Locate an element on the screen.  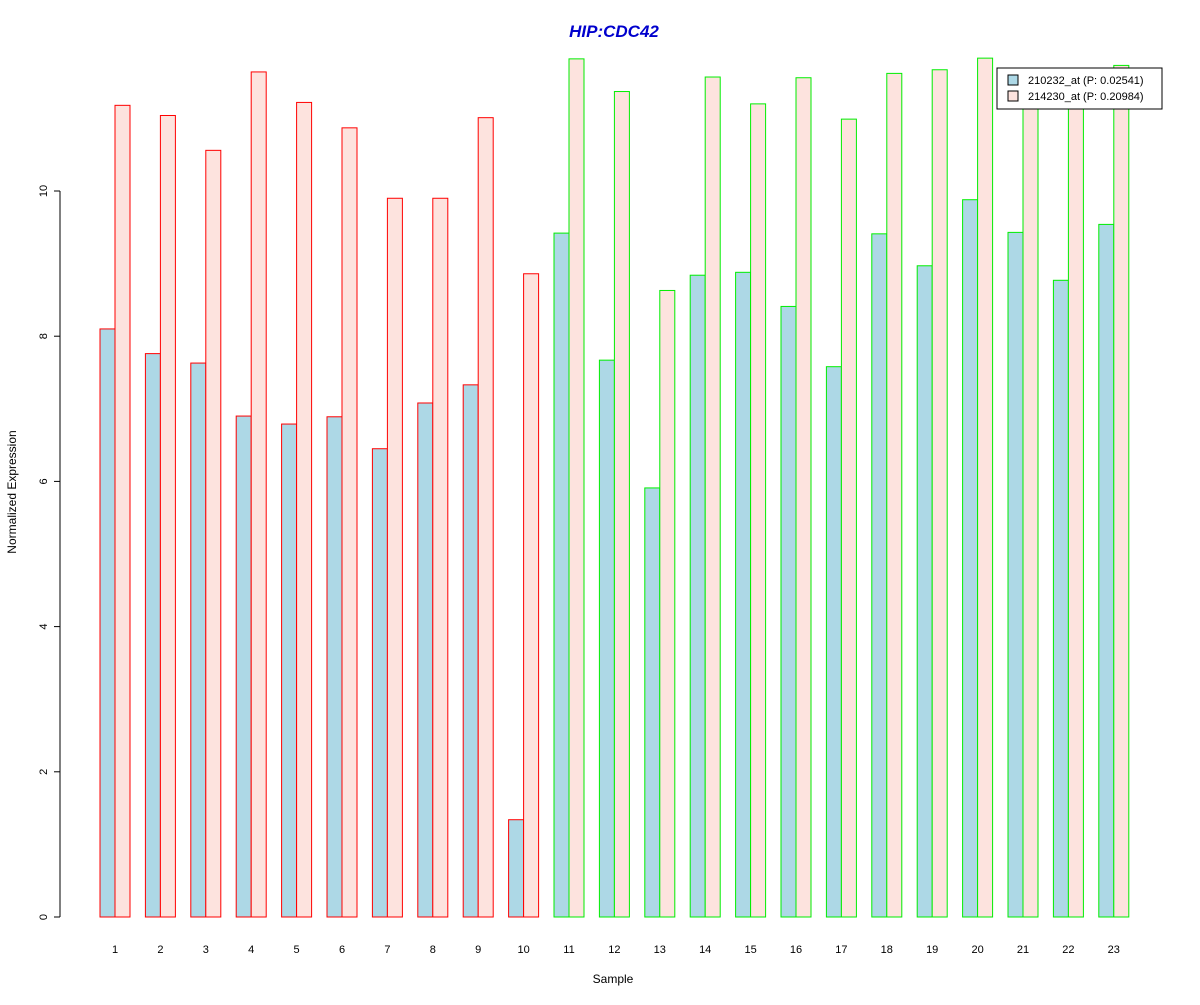
y-tick-label: 4 is located at coordinates (44, 627).